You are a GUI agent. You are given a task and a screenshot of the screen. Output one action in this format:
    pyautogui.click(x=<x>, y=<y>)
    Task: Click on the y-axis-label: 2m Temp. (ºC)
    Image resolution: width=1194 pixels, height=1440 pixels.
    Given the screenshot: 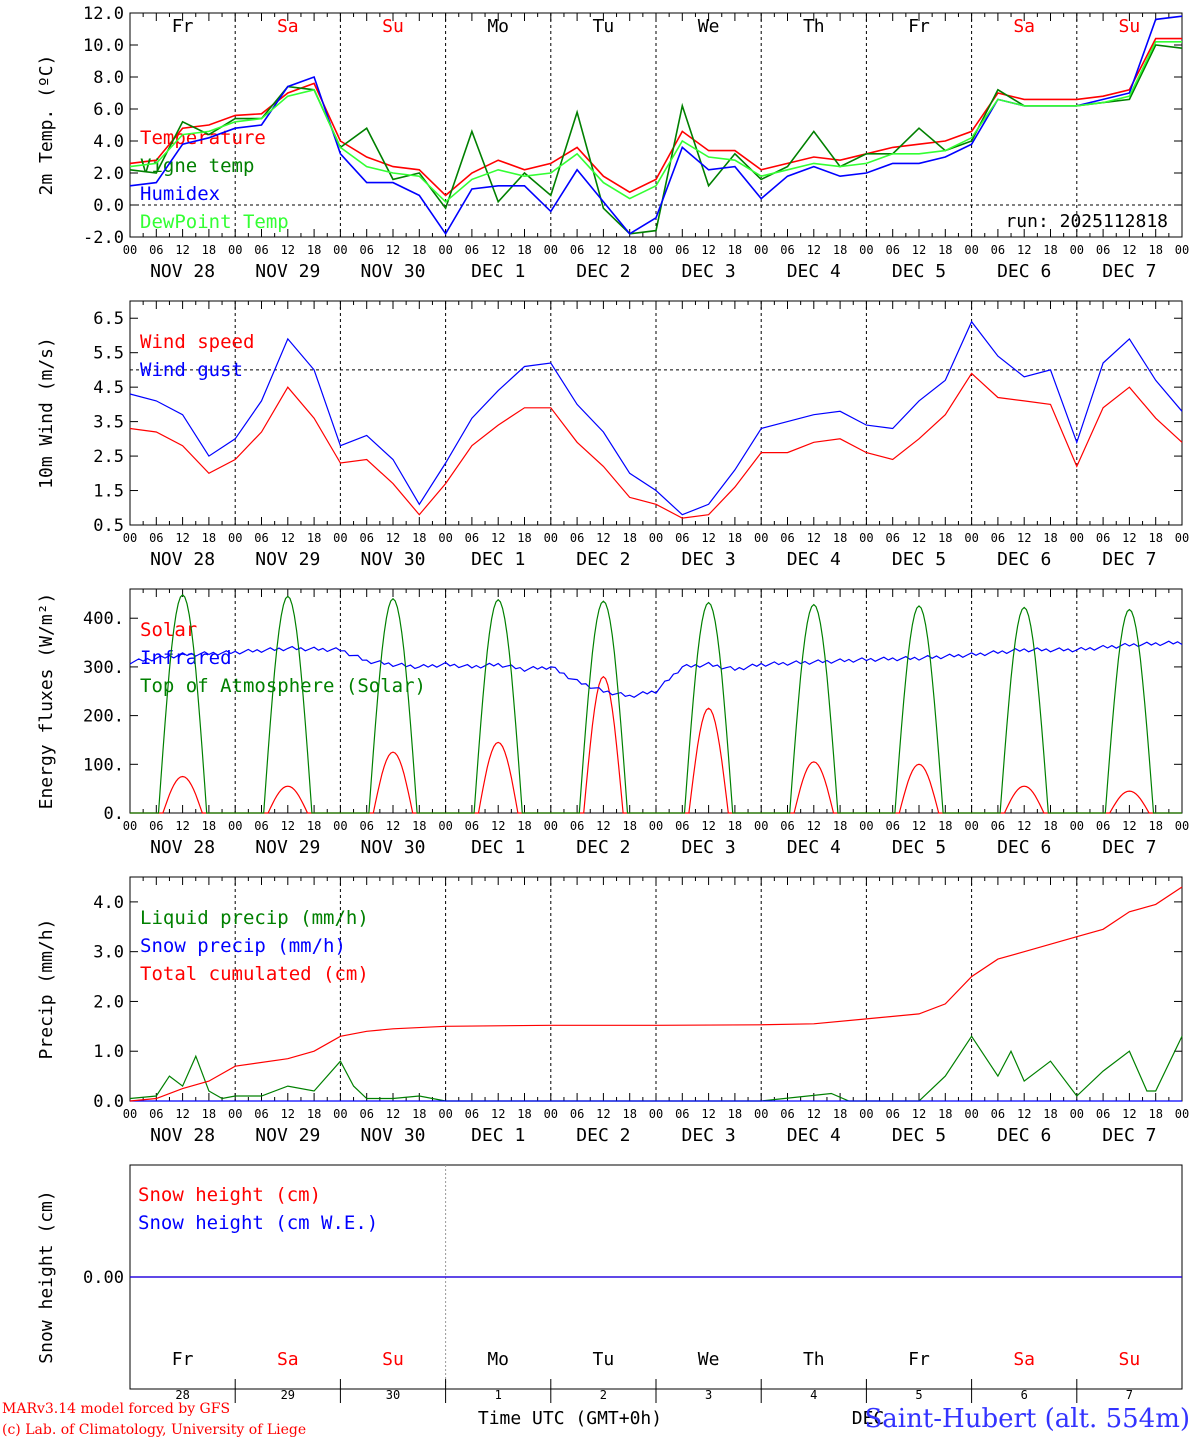 What is the action you would take?
    pyautogui.click(x=46, y=125)
    